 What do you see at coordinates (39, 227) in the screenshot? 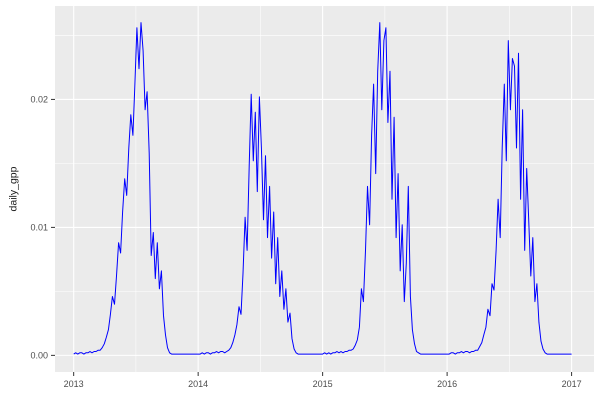
I see `y-axis-tick-label: 0.01` at bounding box center [39, 227].